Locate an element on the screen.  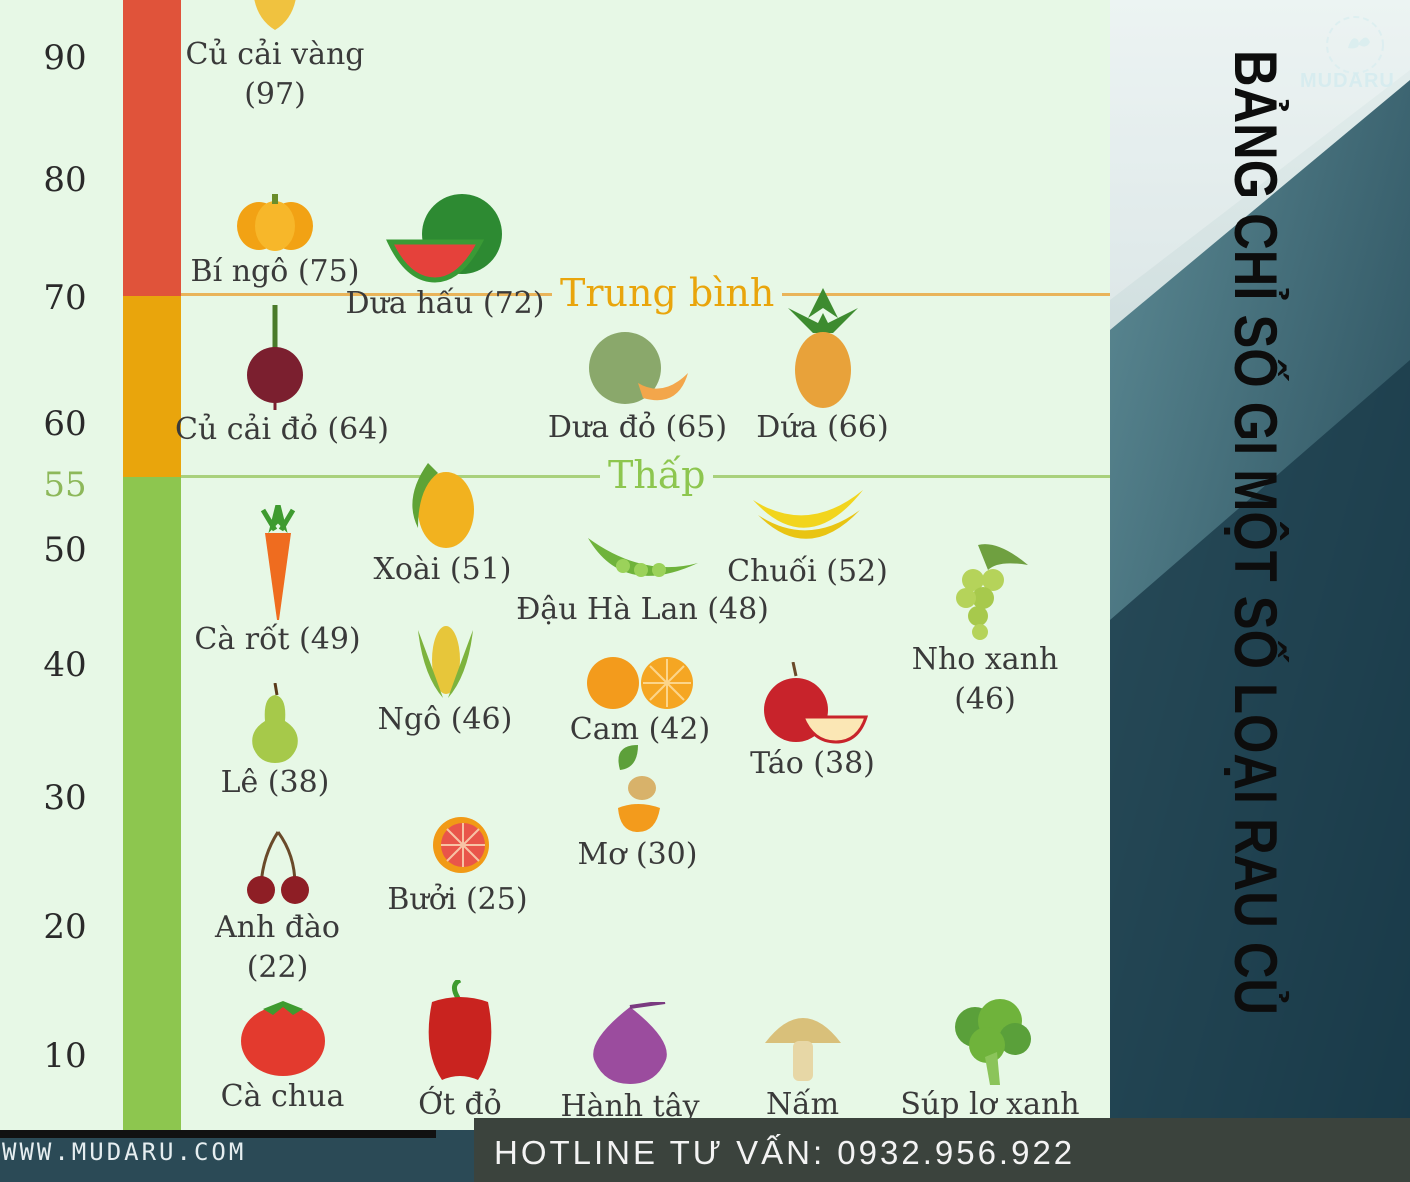
chart-item: Lê (38) is located at coordinates (275, 743).